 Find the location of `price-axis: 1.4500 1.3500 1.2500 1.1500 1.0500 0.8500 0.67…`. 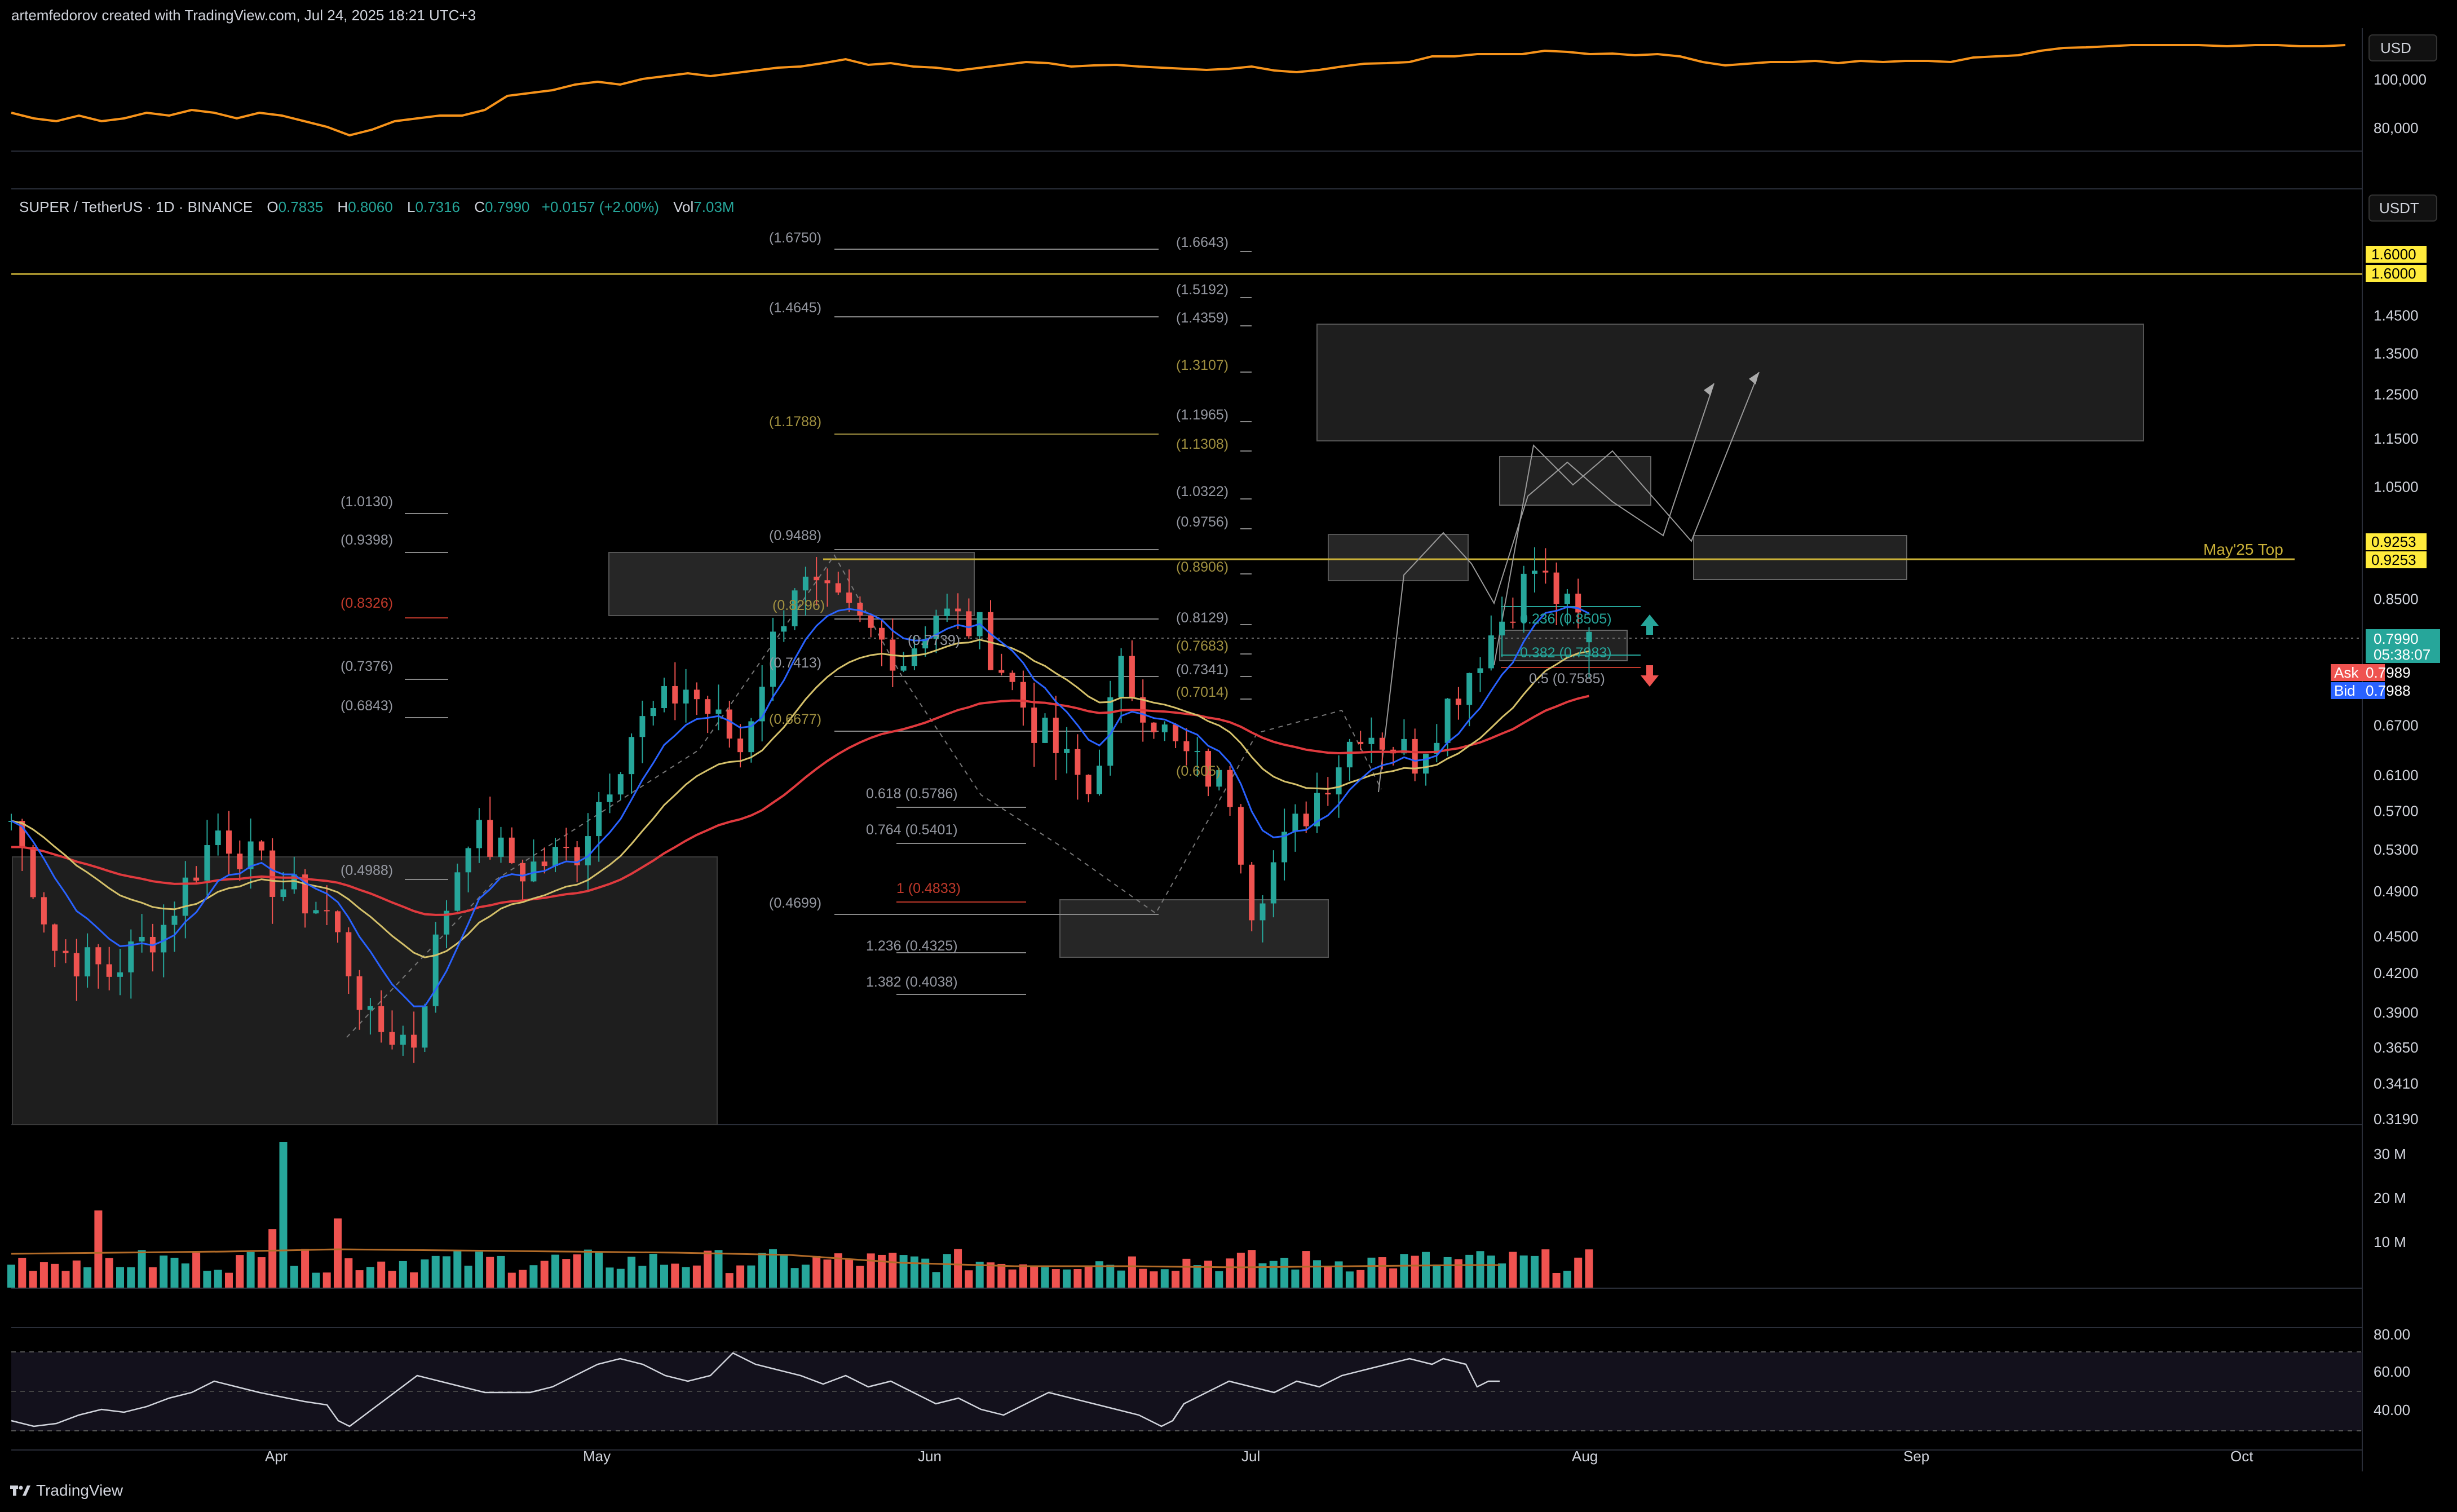

price-axis: 1.4500 1.3500 1.2500 1.1500 1.0500 0.8500 0.67… is located at coordinates (2396, 717).